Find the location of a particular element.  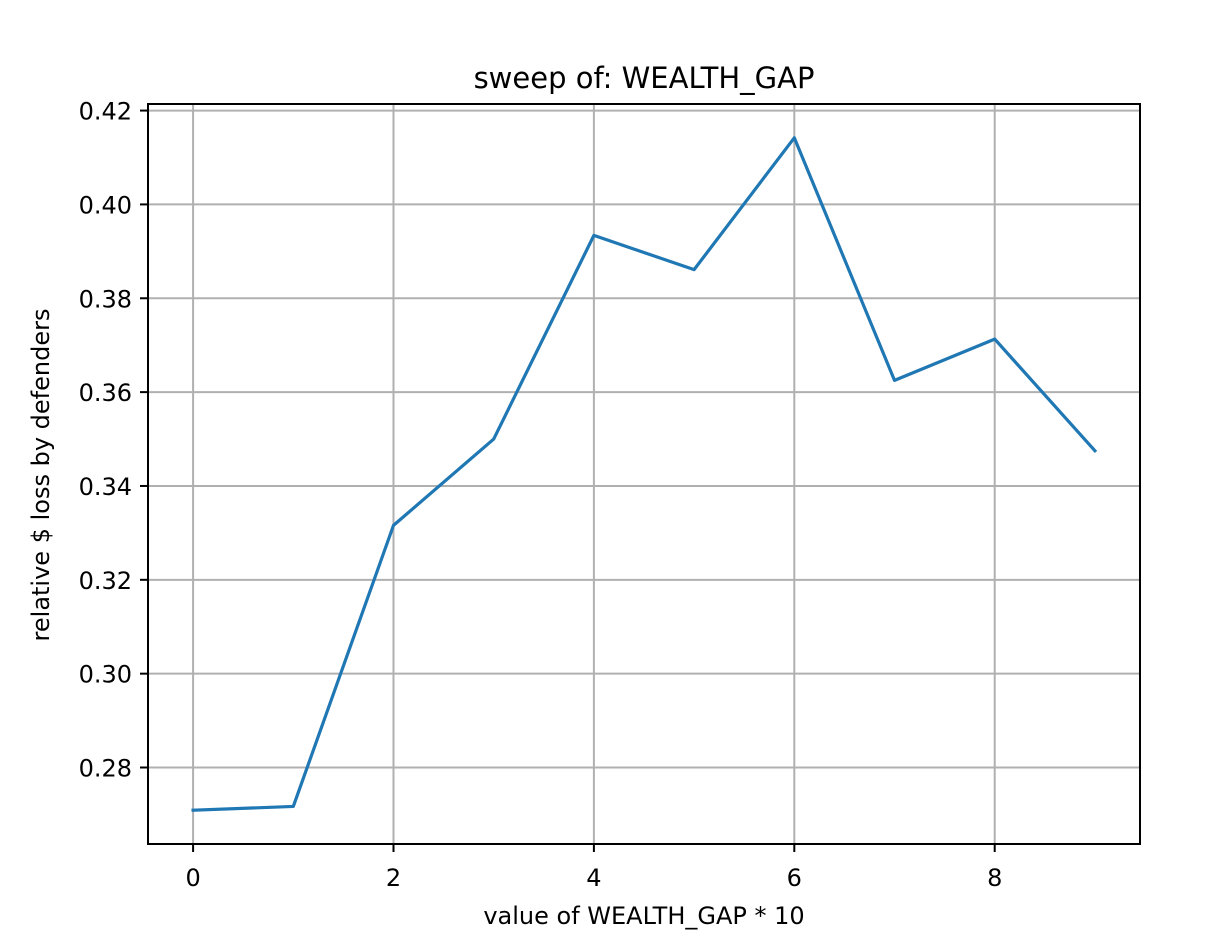

x-tick-labels: 0 2 4 6 8 is located at coordinates (593, 878).